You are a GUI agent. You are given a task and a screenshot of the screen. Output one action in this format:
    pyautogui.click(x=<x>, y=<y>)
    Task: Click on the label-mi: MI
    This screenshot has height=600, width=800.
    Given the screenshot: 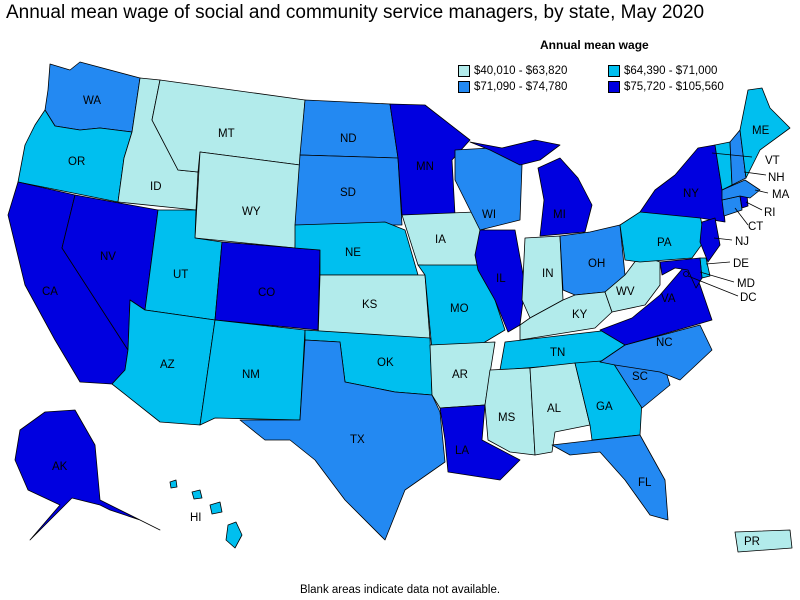 What is the action you would take?
    pyautogui.click(x=559, y=215)
    